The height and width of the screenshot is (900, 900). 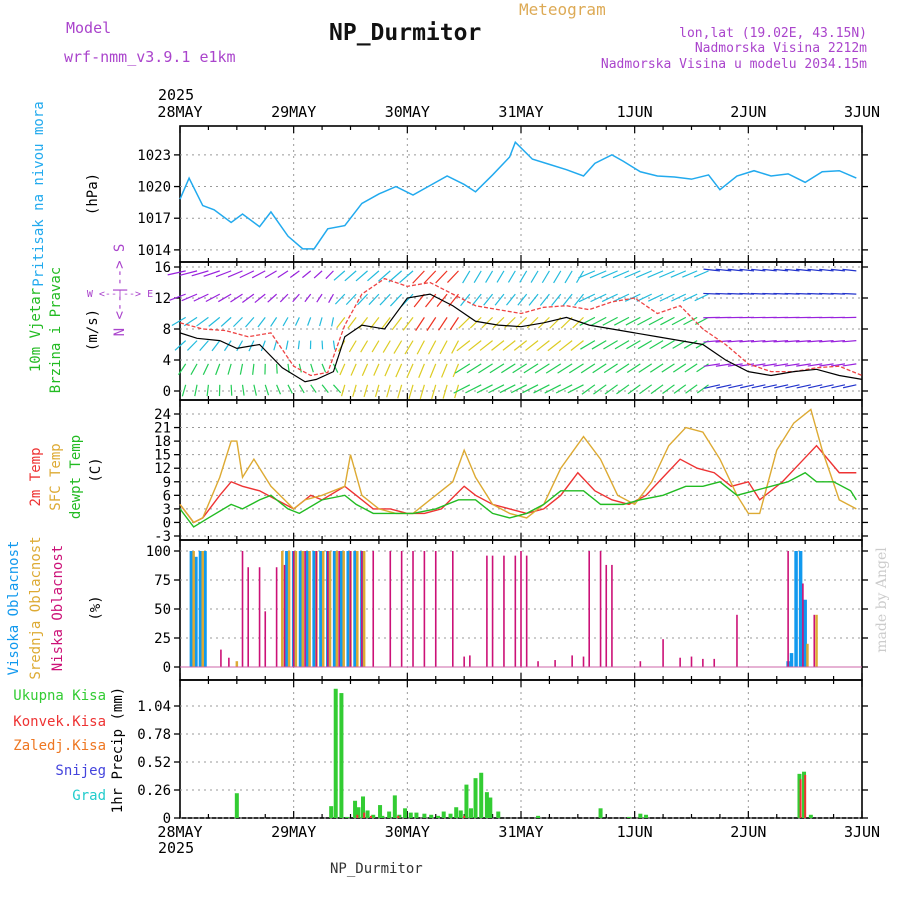 What do you see at coordinates (773, 33) in the screenshot?
I see `lonlat-label: lon,lat (19.02E, 43.15N)` at bounding box center [773, 33].